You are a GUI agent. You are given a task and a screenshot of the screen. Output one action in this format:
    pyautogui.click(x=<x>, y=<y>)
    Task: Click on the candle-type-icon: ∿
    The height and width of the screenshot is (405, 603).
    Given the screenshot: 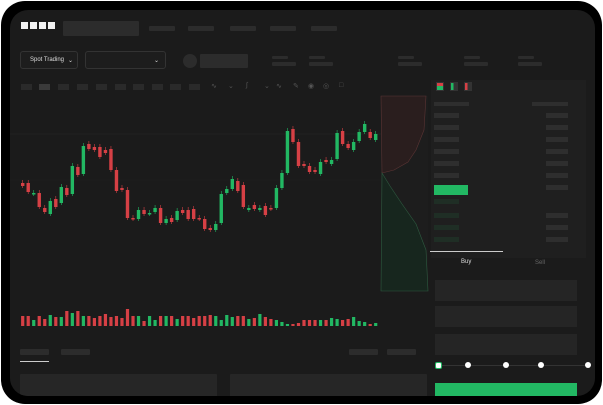 What is the action you would take?
    pyautogui.click(x=214, y=86)
    